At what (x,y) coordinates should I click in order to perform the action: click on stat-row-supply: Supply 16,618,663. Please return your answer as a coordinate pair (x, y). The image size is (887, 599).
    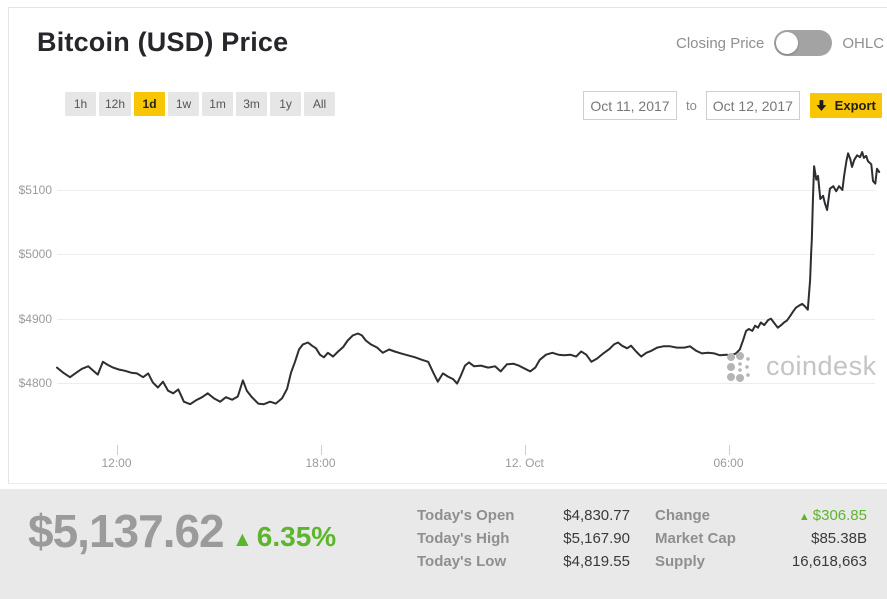
    Looking at the image, I should click on (761, 561).